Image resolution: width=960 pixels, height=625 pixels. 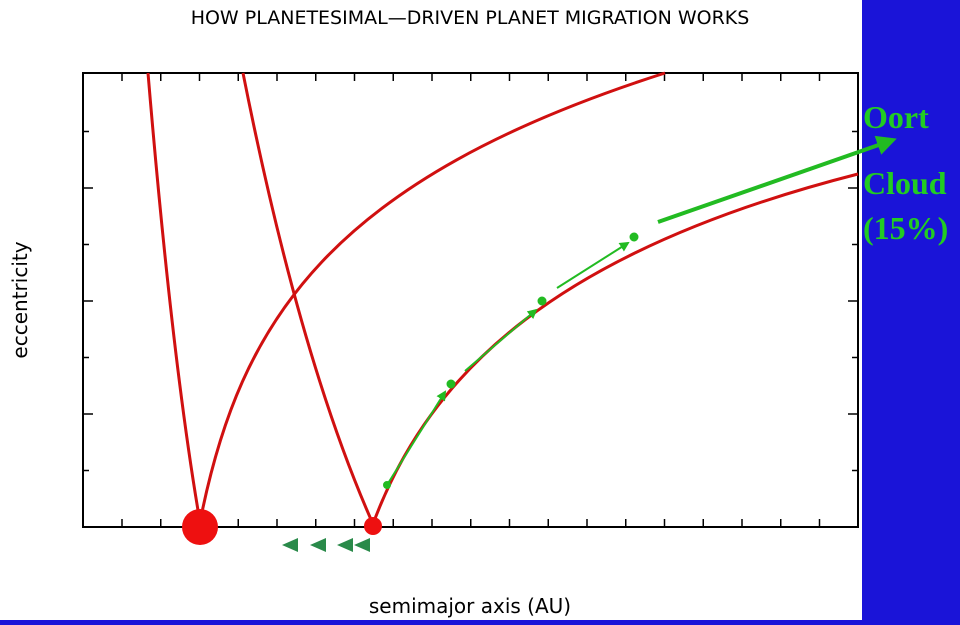 What do you see at coordinates (200, 527) in the screenshot?
I see `planet-large` at bounding box center [200, 527].